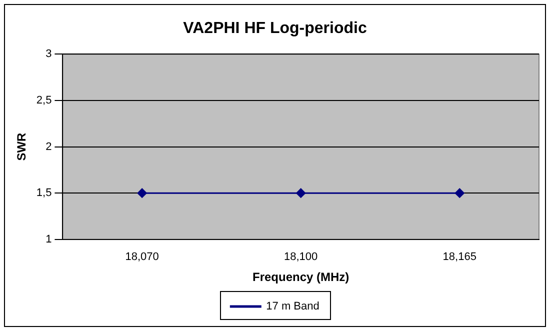  Describe the element at coordinates (49, 54) in the screenshot. I see `y-tick-label: 3` at that location.